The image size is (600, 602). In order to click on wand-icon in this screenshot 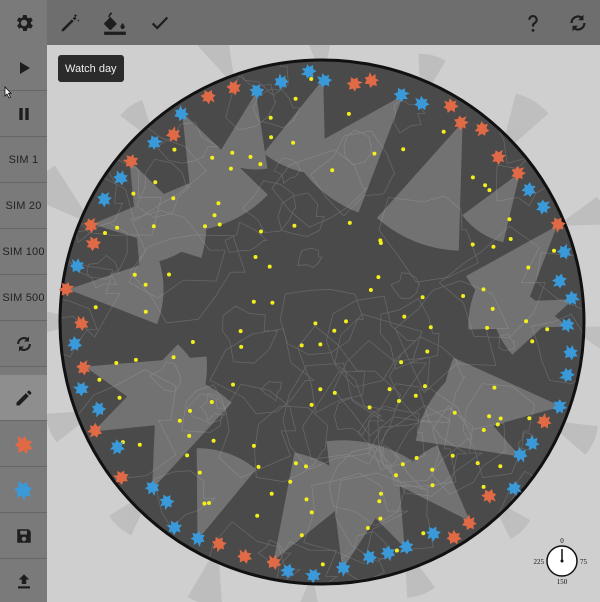, I will do `click(70, 22)`.